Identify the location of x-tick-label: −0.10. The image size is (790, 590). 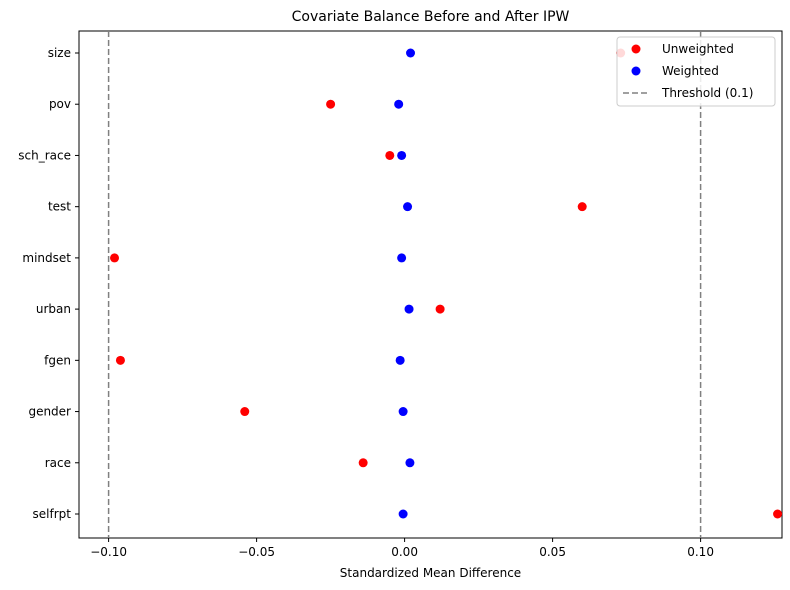
(108, 552).